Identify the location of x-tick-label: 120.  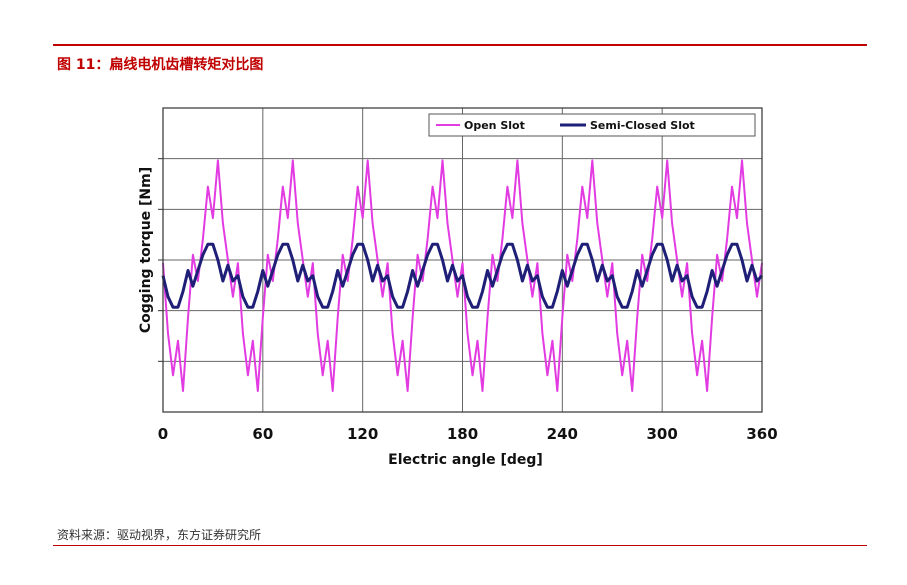
(362, 434).